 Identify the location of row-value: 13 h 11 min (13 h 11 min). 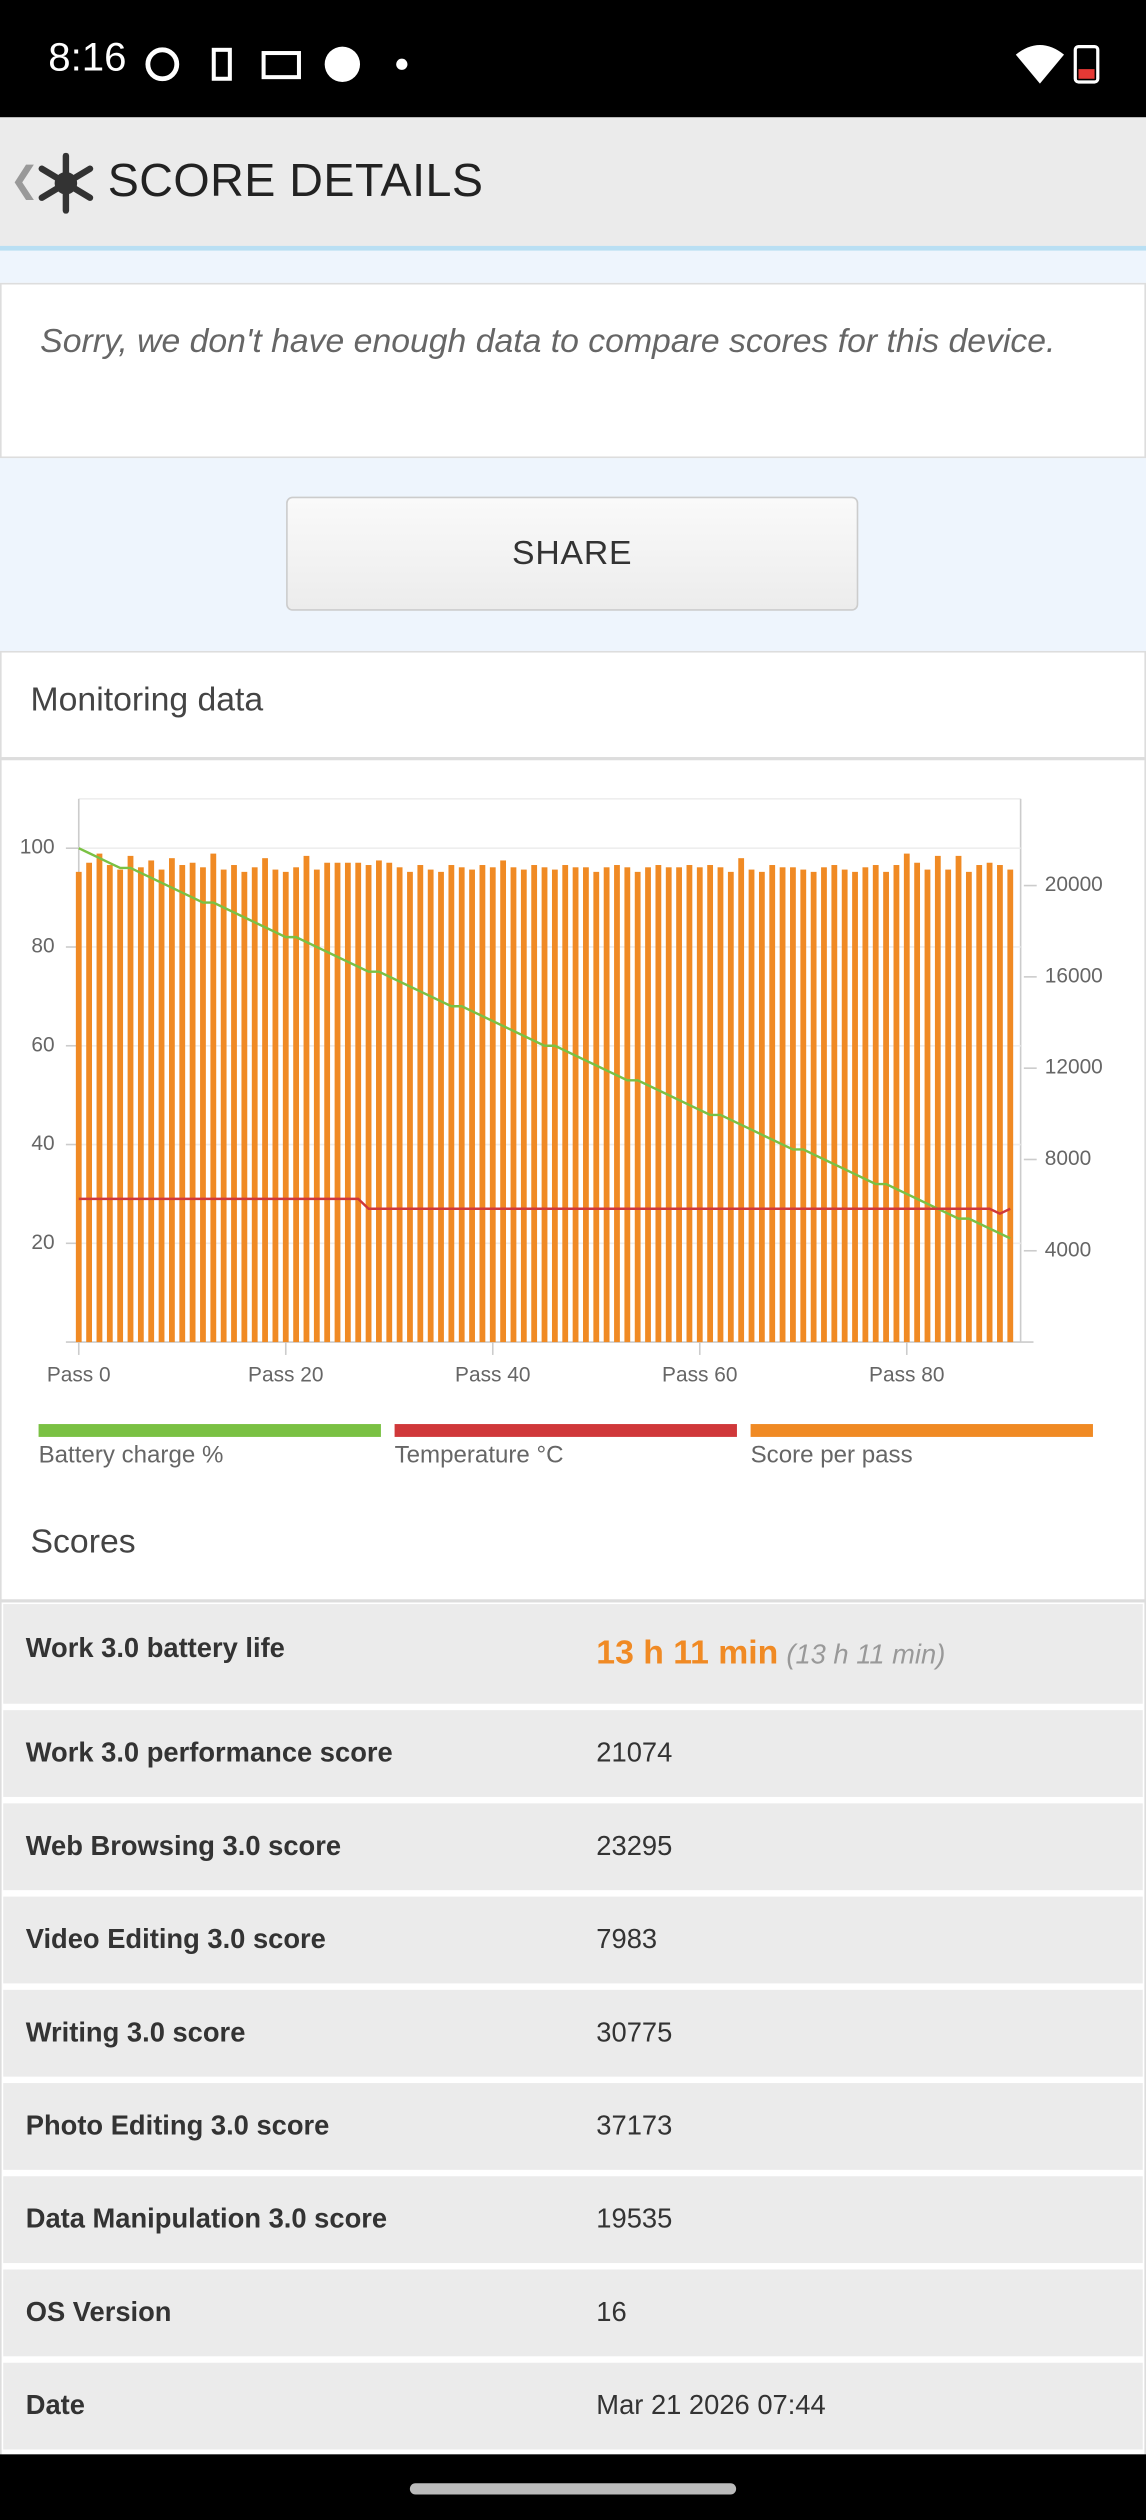
(770, 1654).